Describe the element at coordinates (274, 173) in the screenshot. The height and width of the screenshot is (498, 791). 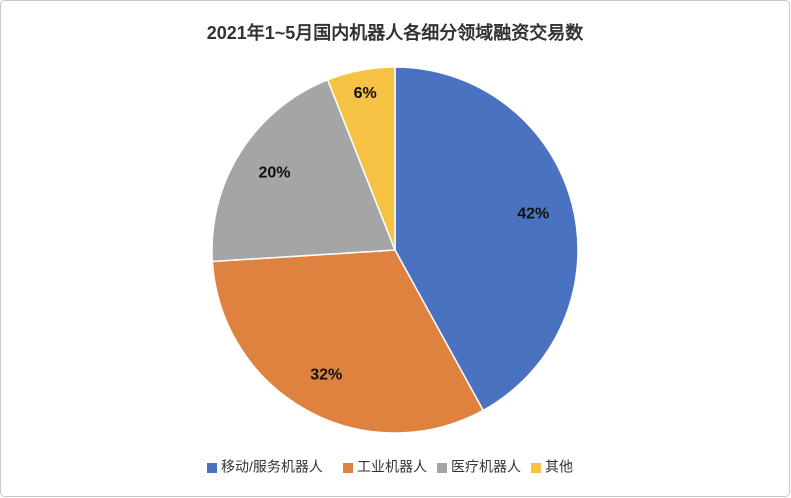
I see `data-label: 20%` at that location.